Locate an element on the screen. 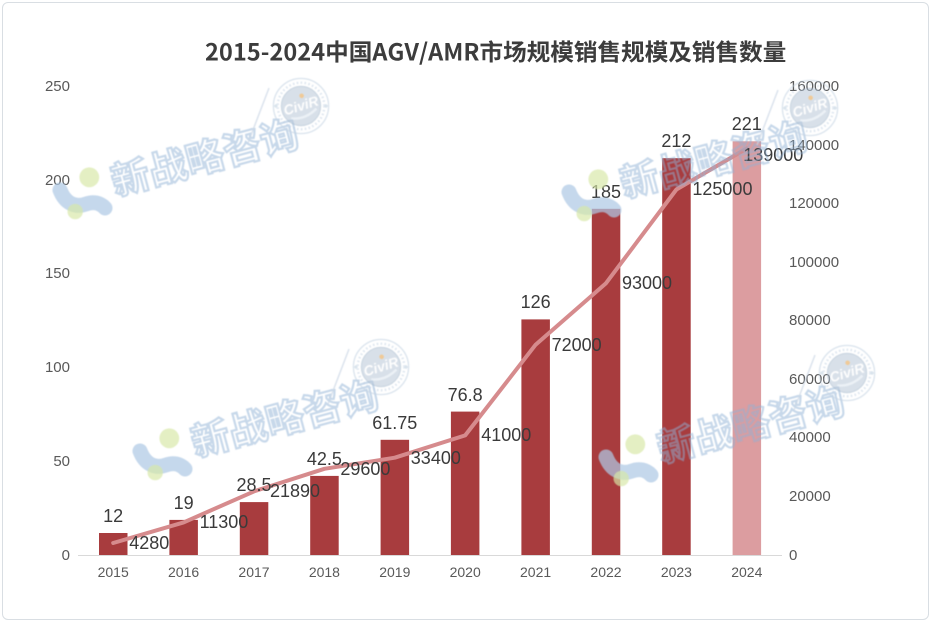 Image resolution: width=932 pixels, height=624 pixels. left-axis-tick-0: 0 is located at coordinates (65, 555).